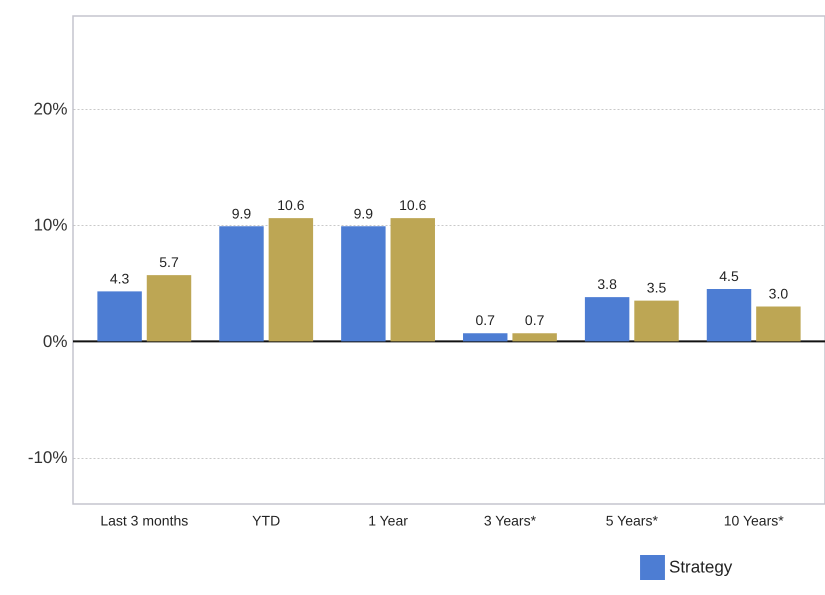 The image size is (825, 595). What do you see at coordinates (266, 520) in the screenshot?
I see `x-tick-label: YTD` at bounding box center [266, 520].